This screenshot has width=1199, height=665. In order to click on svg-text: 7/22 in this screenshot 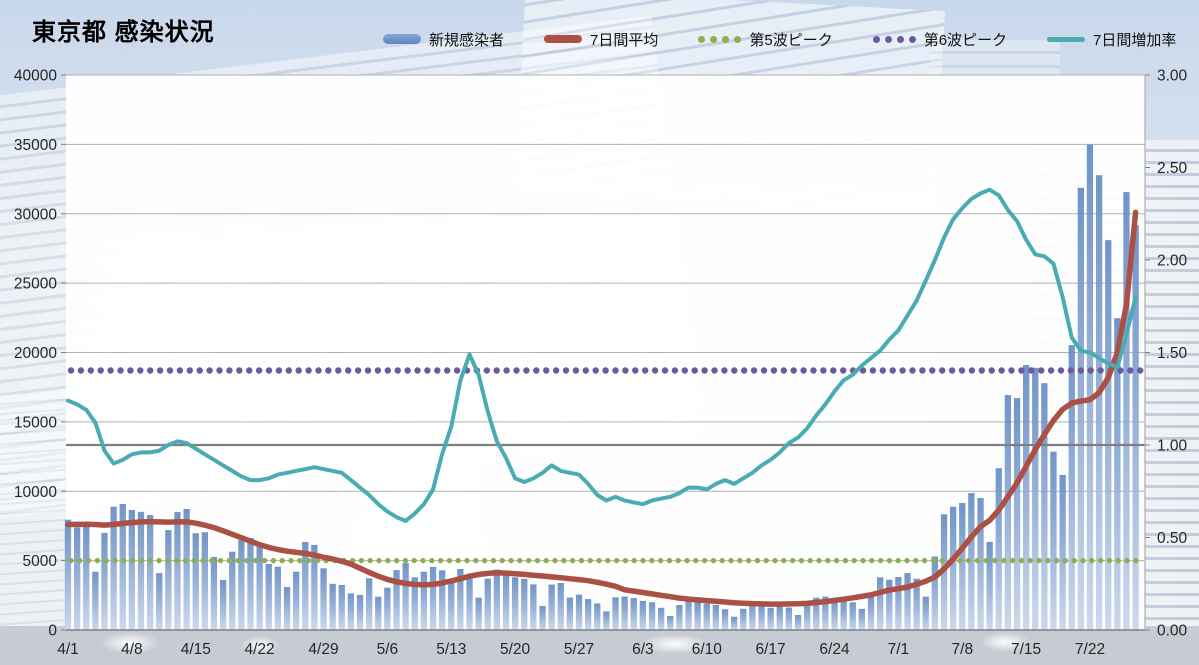, I will do `click(1090, 649)`.